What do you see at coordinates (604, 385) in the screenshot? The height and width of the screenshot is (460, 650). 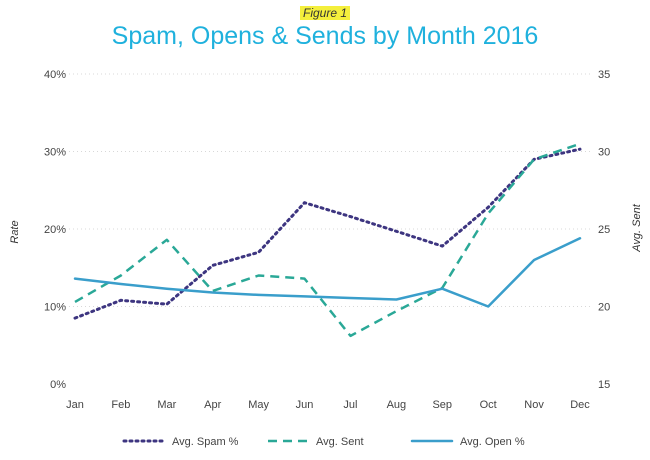 I see `right-tick-label: 15` at bounding box center [604, 385].